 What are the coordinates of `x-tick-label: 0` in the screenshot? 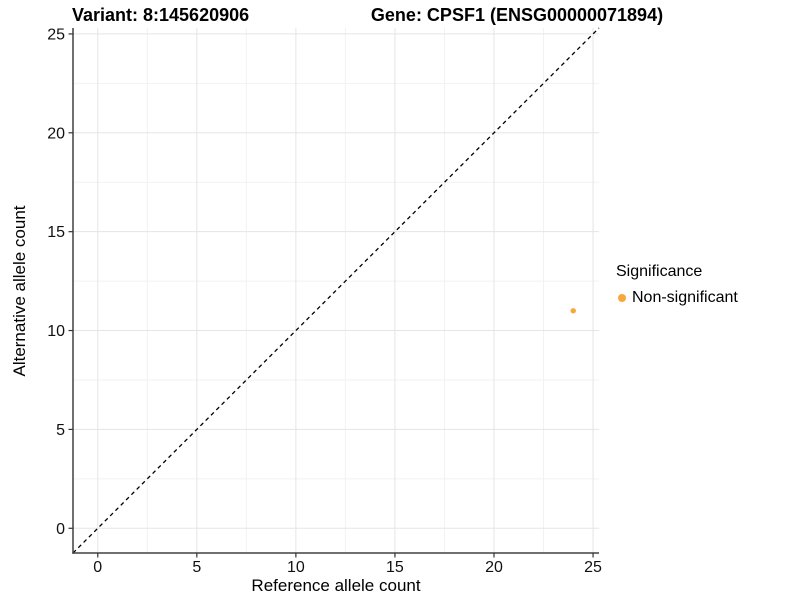 It's located at (97, 567).